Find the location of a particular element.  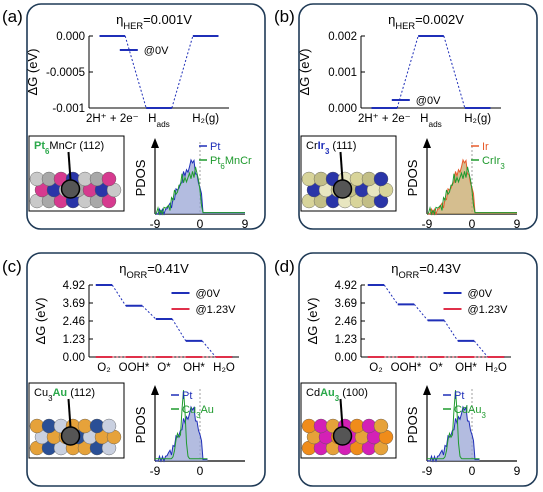

pdos-xtick: -9 is located at coordinates (155, 471).